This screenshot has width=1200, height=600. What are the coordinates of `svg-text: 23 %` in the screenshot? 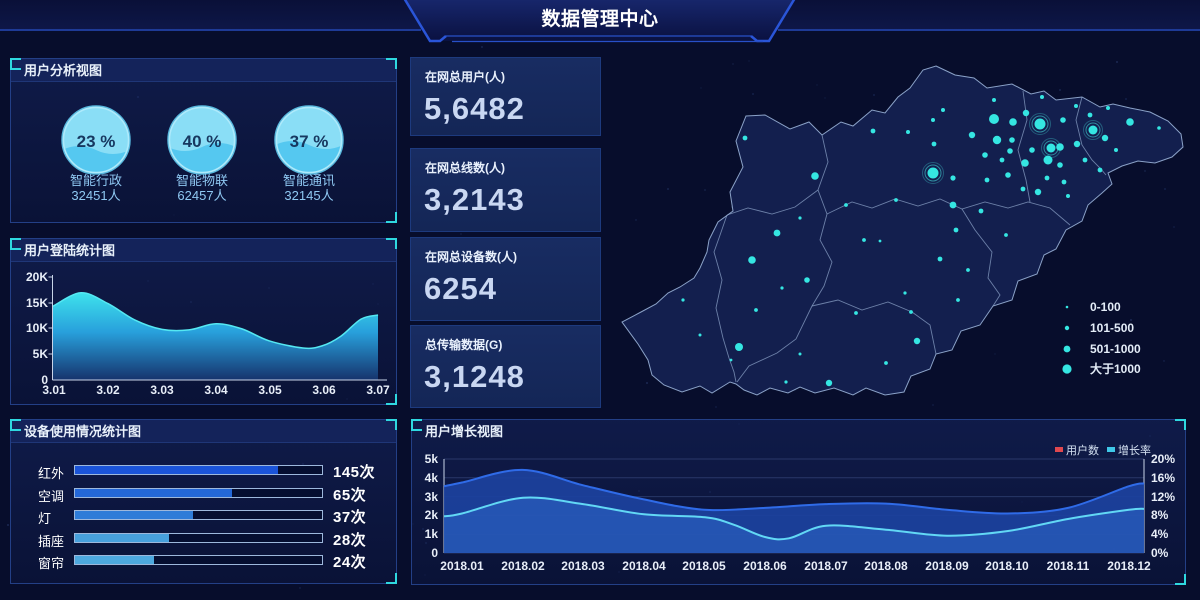 It's located at (96, 141).